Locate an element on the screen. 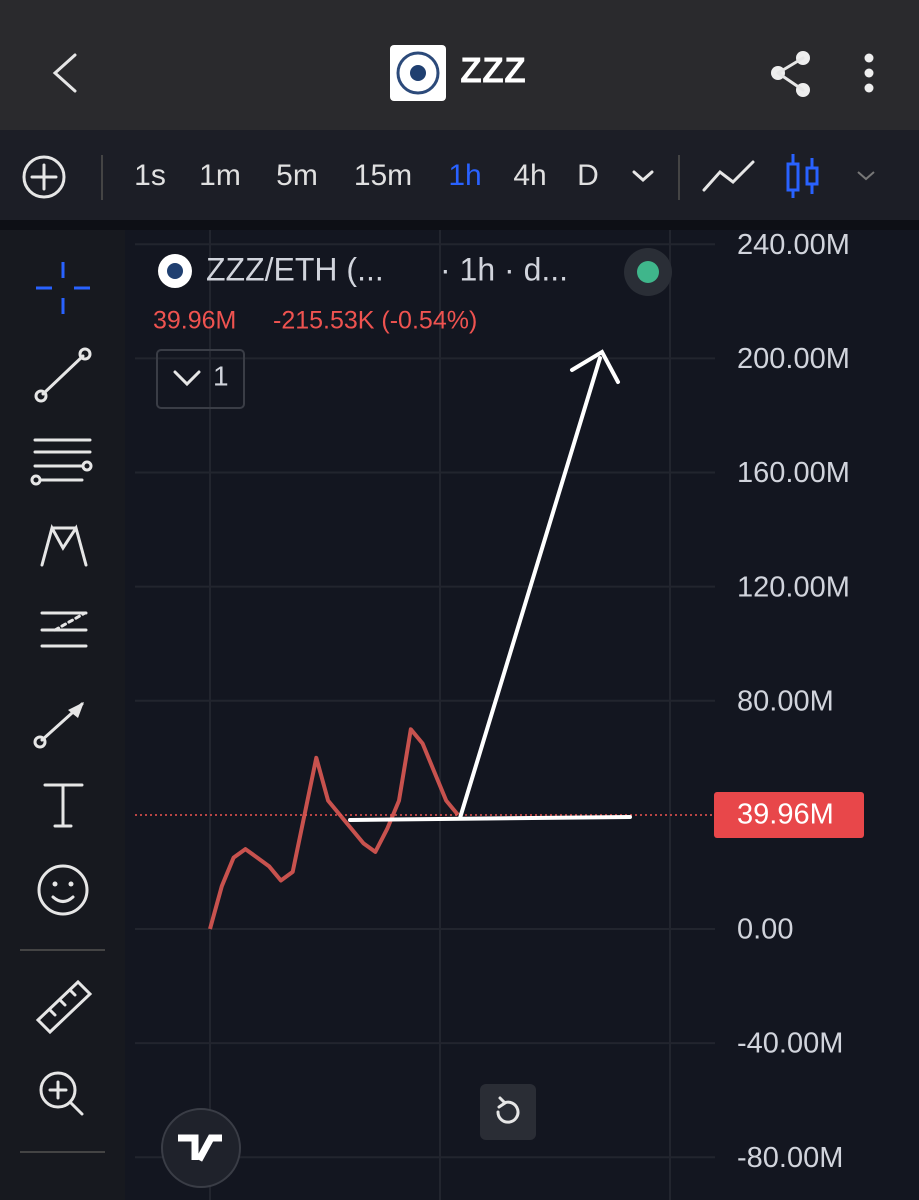  y-tick-label: 80.00M is located at coordinates (785, 701).